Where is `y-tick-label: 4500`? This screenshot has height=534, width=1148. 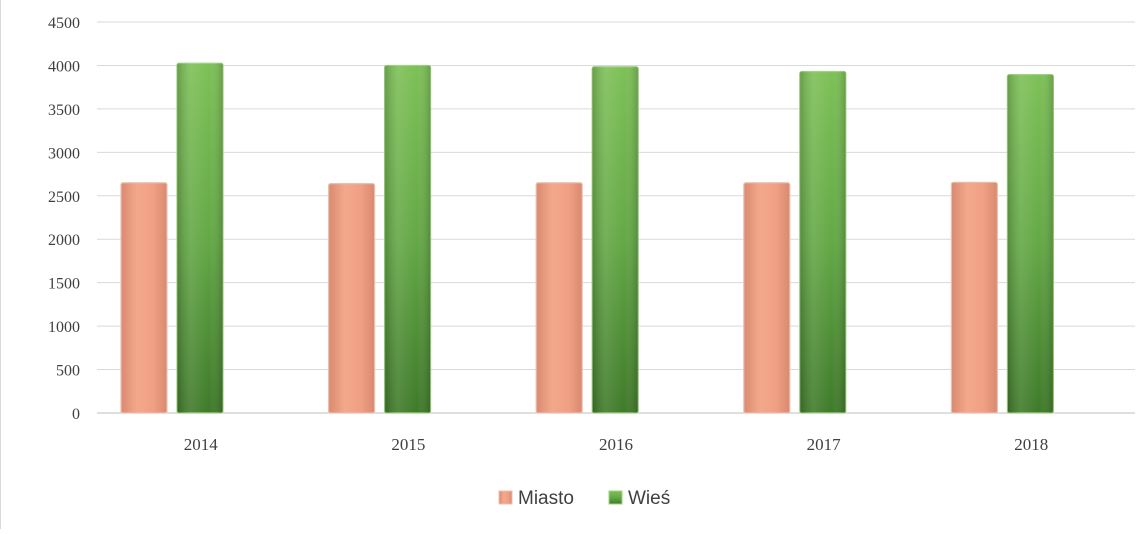 y-tick-label: 4500 is located at coordinates (64, 23).